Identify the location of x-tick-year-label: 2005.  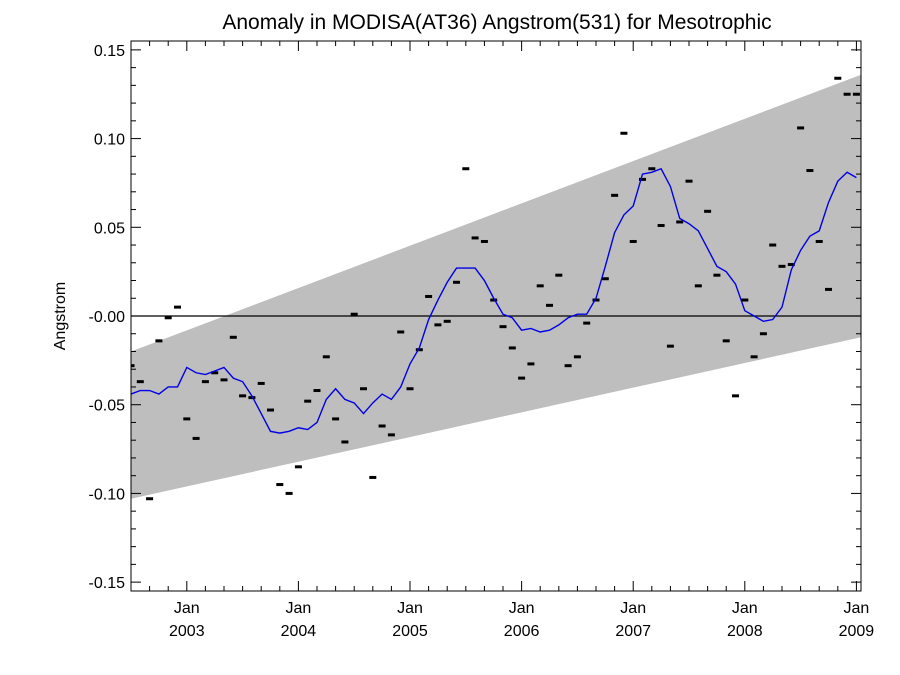
(410, 631).